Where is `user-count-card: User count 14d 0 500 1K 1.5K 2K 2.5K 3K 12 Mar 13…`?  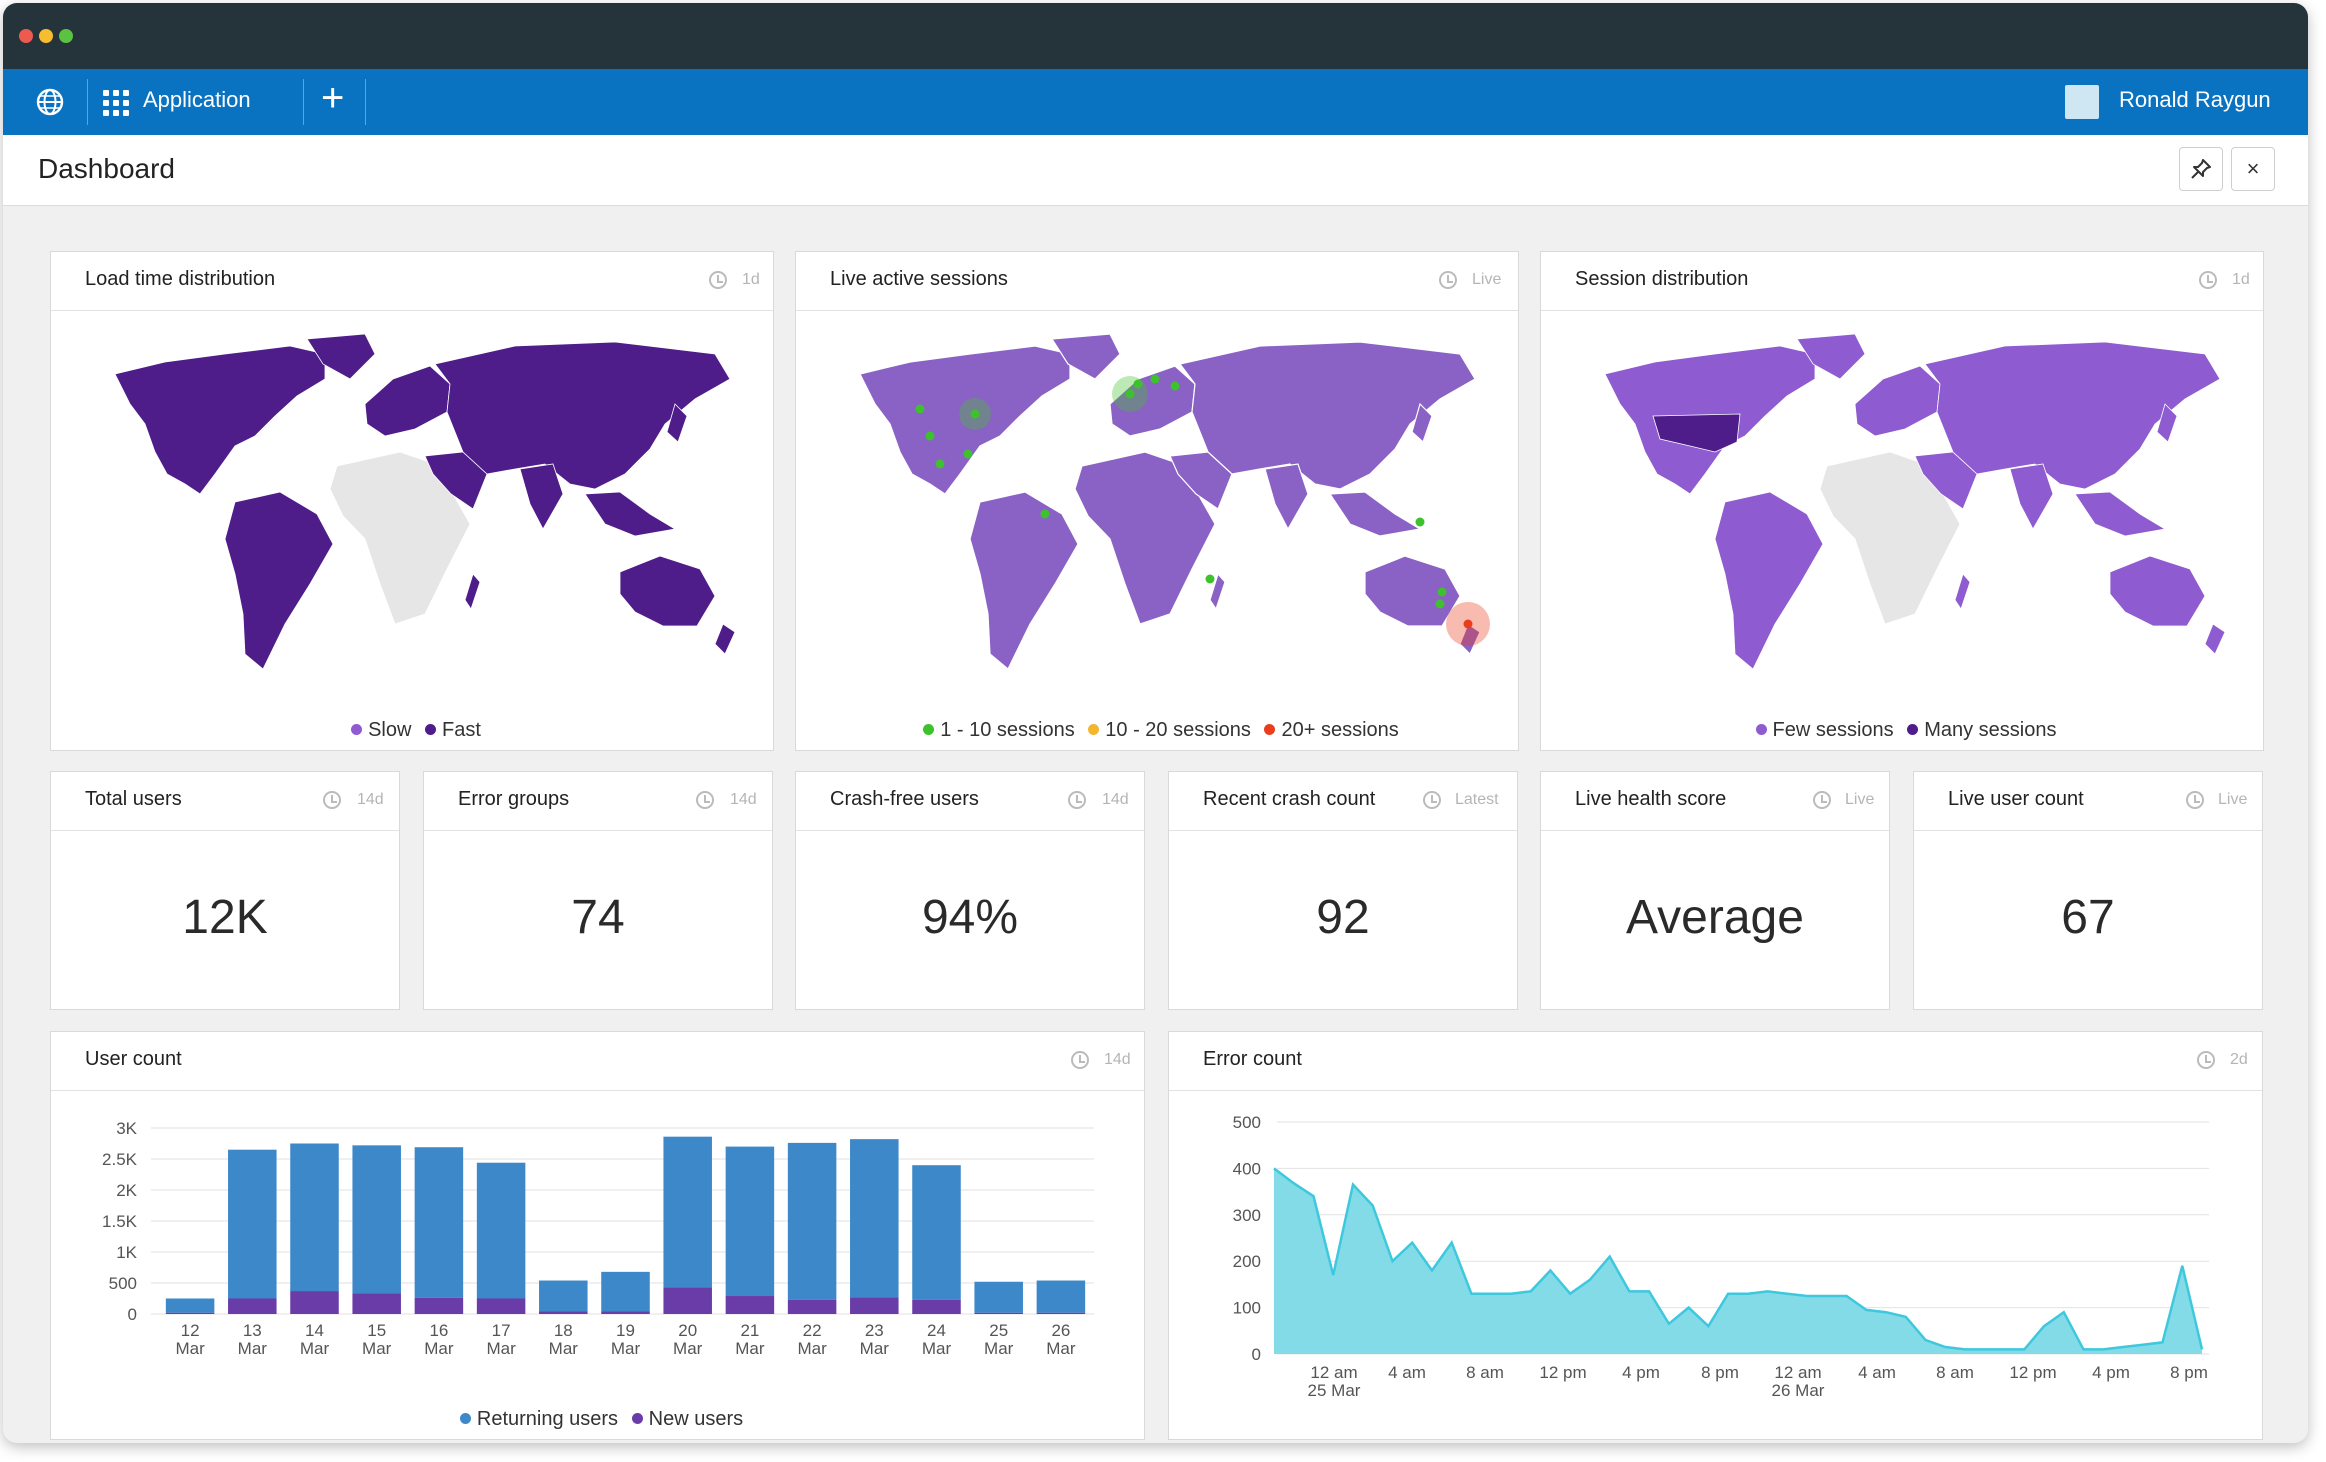 user-count-card: User count 14d 0 500 1K 1.5K 2K 2.5K 3K 12 Mar 13… is located at coordinates (597, 1235).